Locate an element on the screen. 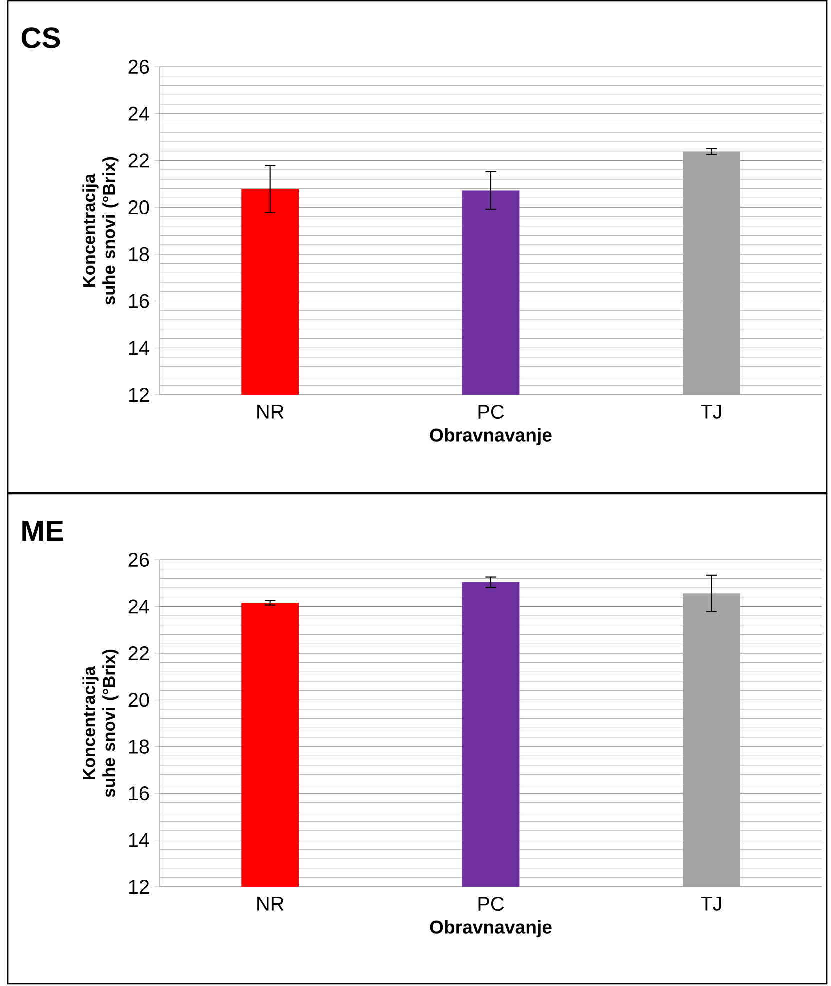 This screenshot has width=831, height=986. chart-title: ME is located at coordinates (43, 531).